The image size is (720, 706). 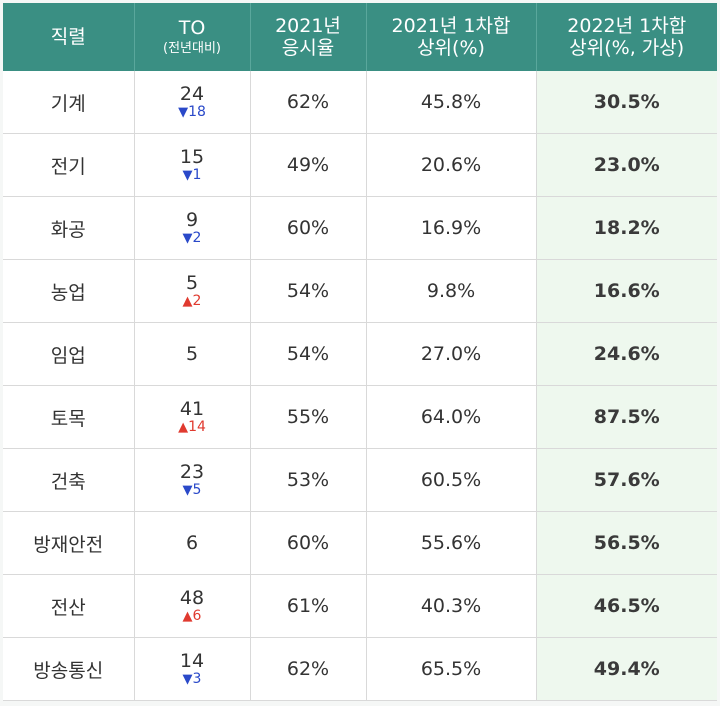 What do you see at coordinates (197, 615) in the screenshot?
I see `to-change-value: 6` at bounding box center [197, 615].